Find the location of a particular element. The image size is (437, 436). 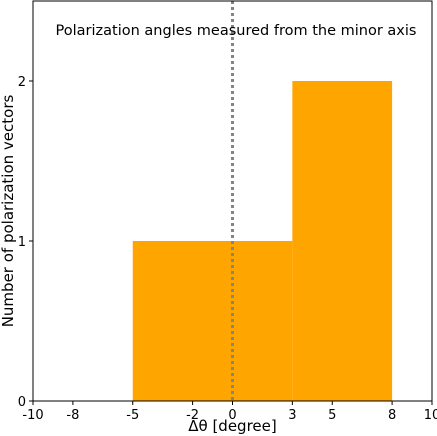

y-axis-ticks: 0 1 2 is located at coordinates (25, 242).